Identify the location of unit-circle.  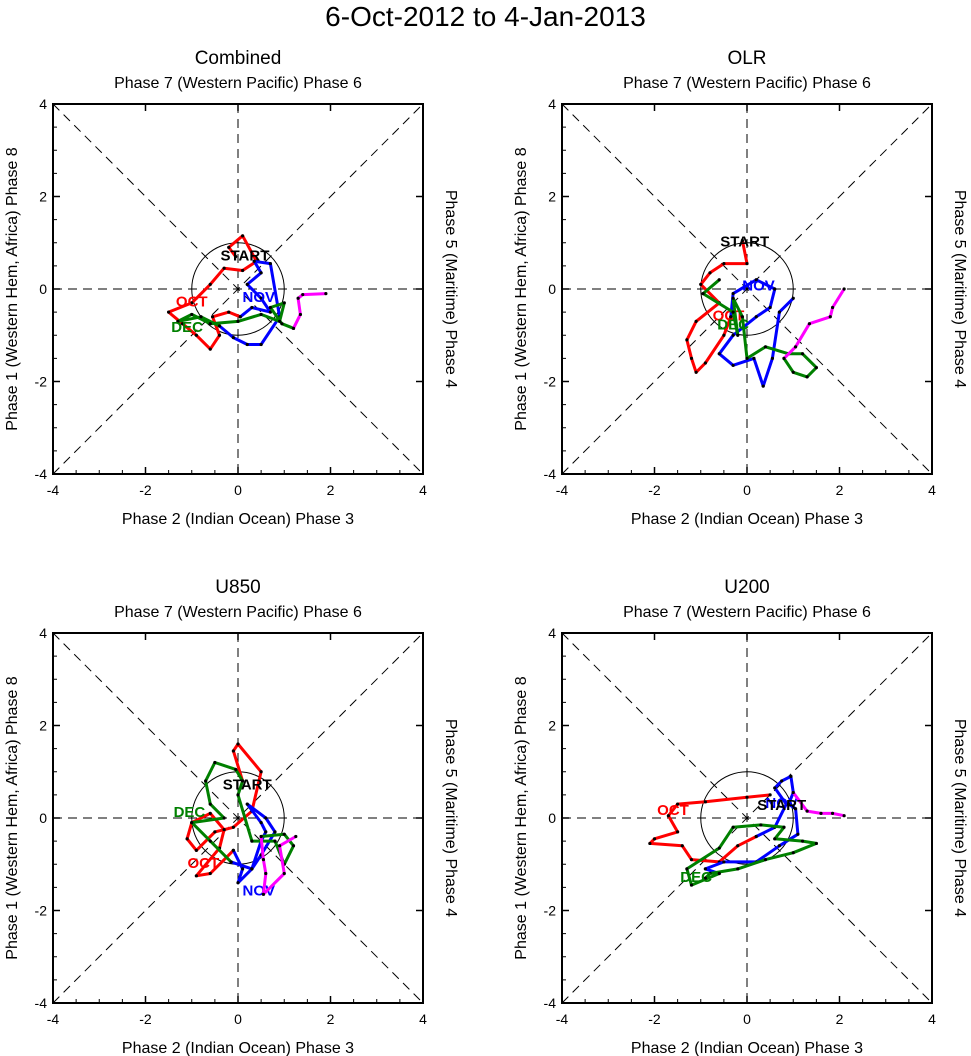
(747, 289).